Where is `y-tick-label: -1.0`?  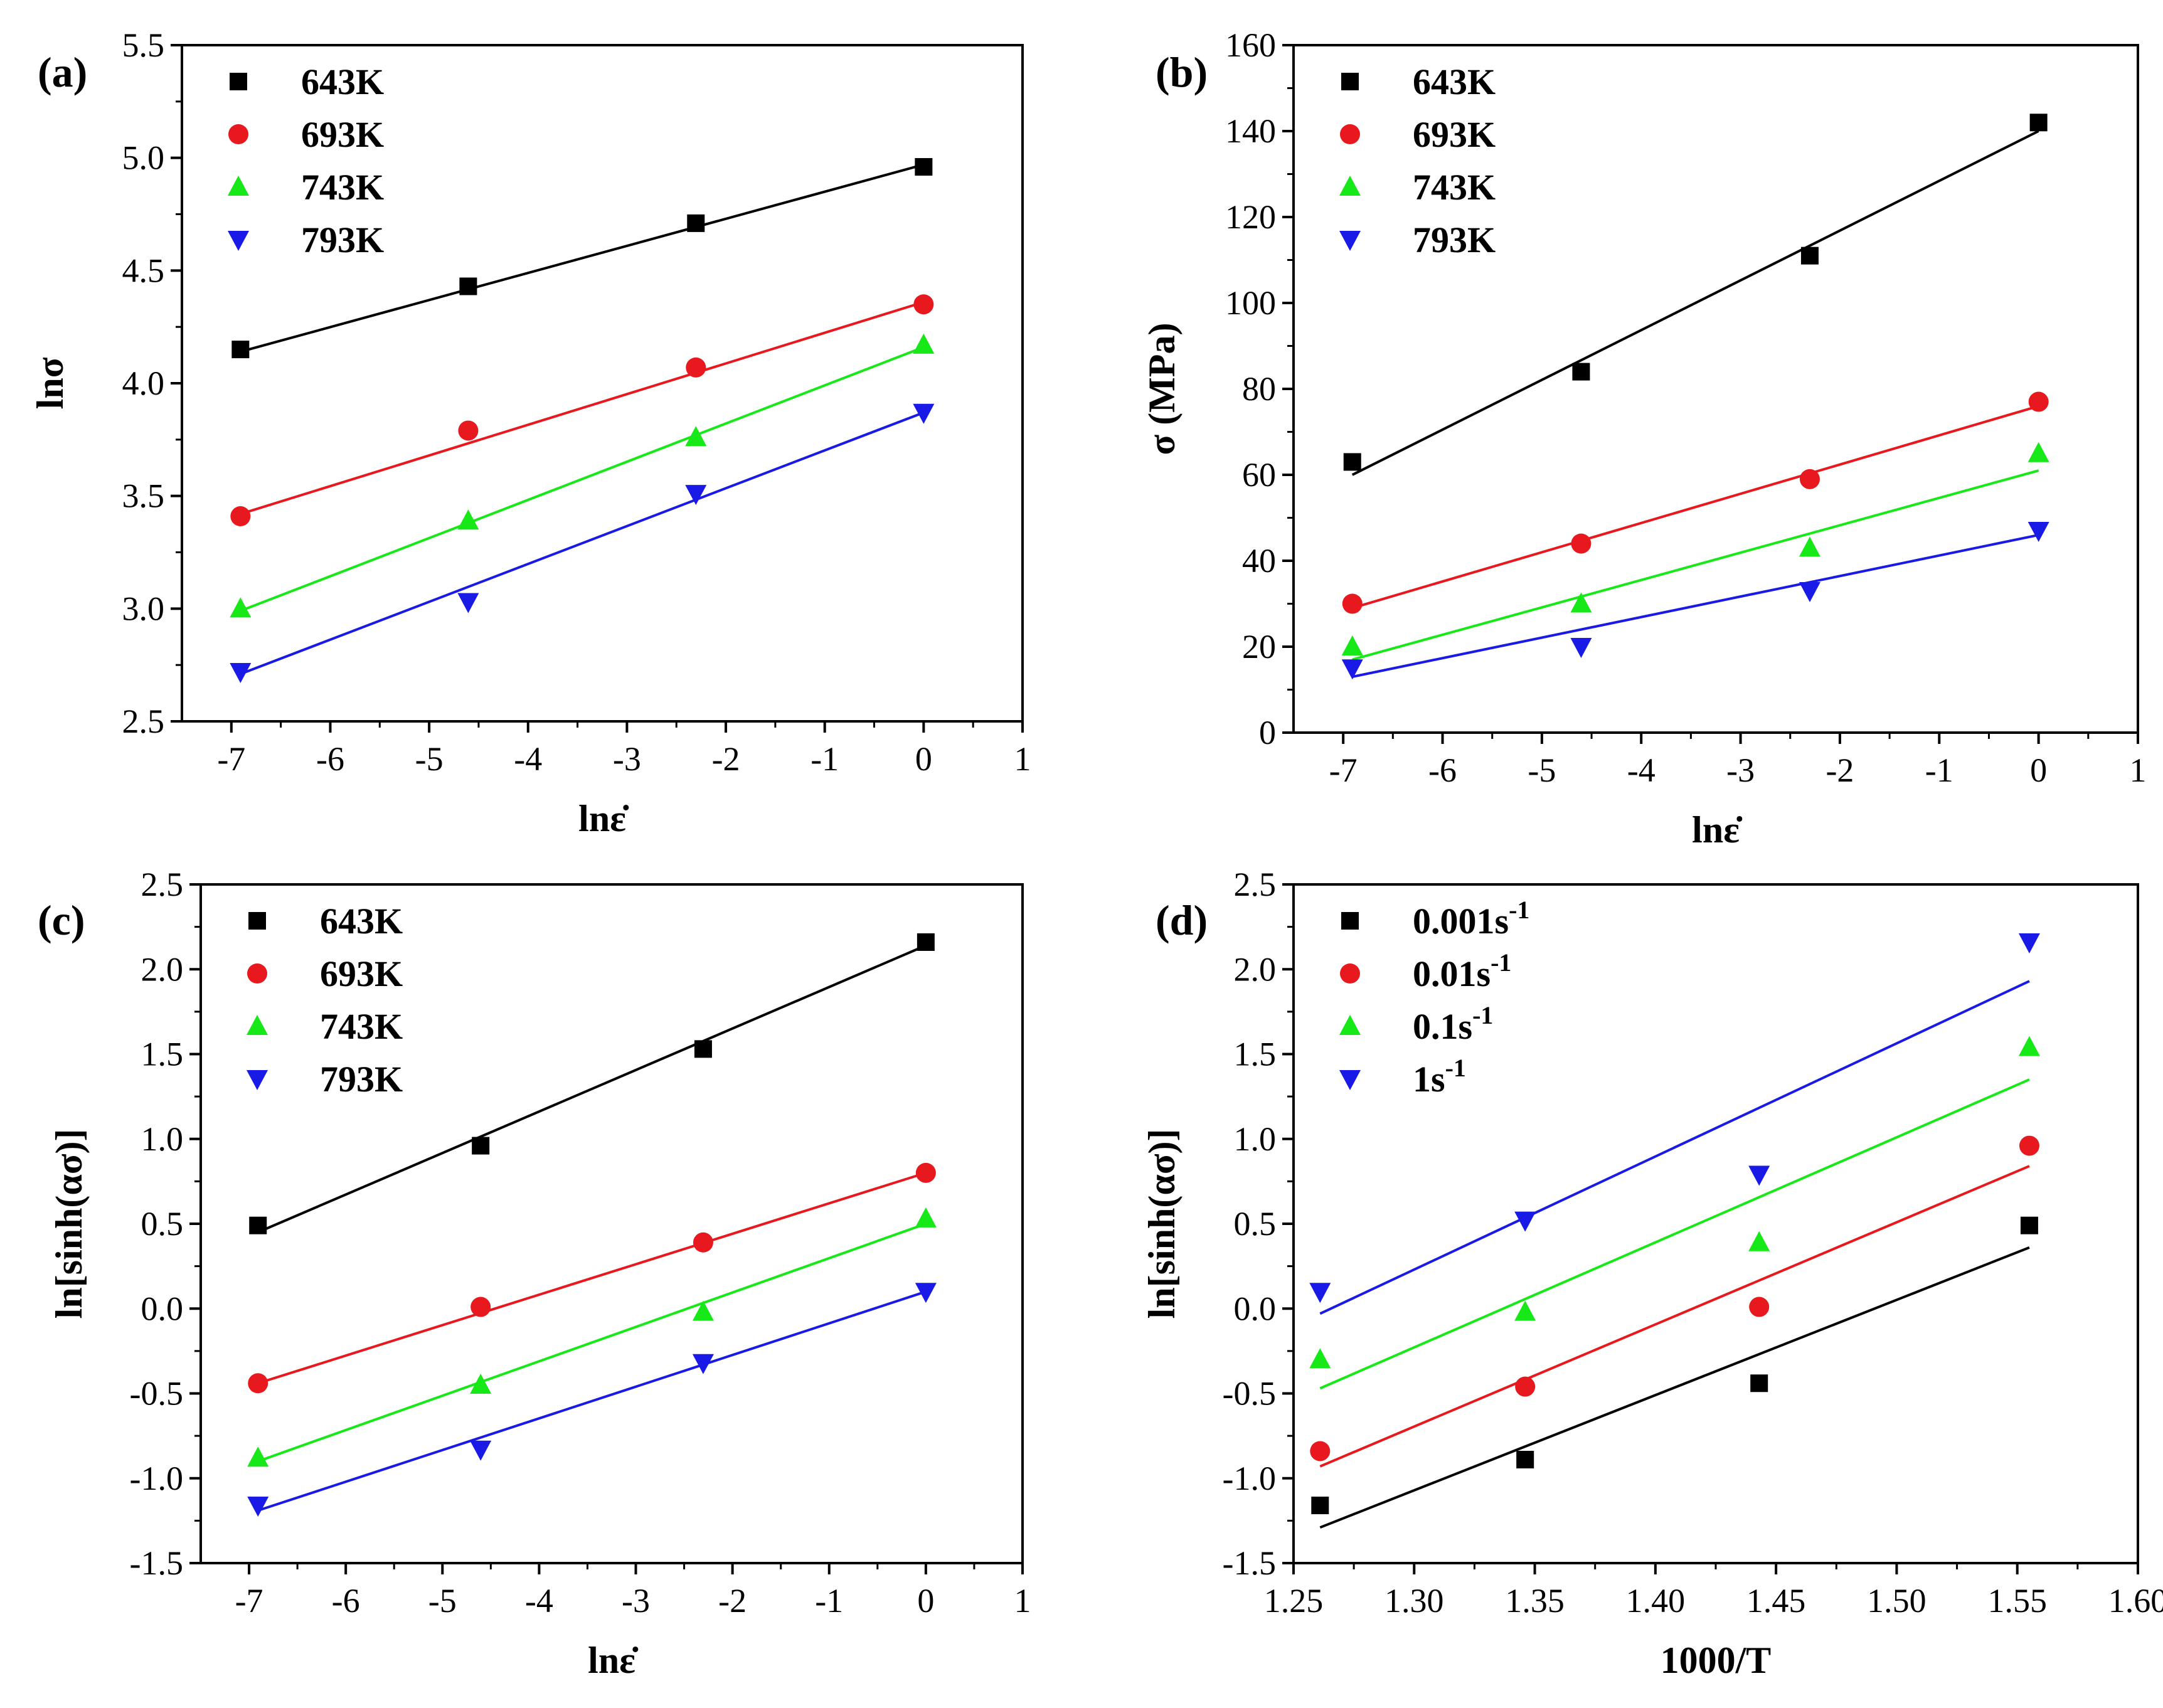
y-tick-label: -1.0 is located at coordinates (1249, 1478).